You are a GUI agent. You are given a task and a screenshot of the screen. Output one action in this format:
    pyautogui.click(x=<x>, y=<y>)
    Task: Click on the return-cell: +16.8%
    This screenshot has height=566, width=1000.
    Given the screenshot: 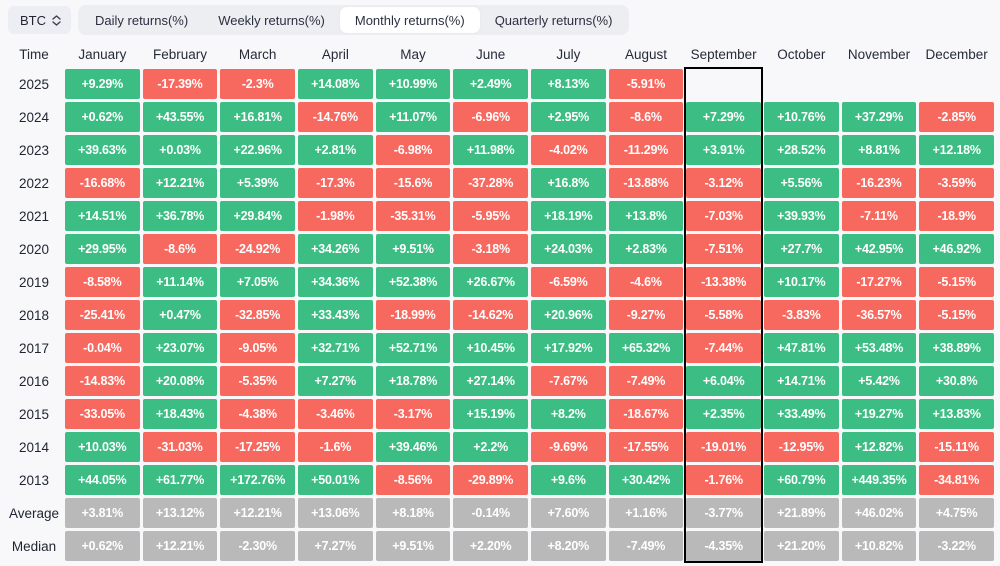 What is the action you would take?
    pyautogui.click(x=568, y=183)
    